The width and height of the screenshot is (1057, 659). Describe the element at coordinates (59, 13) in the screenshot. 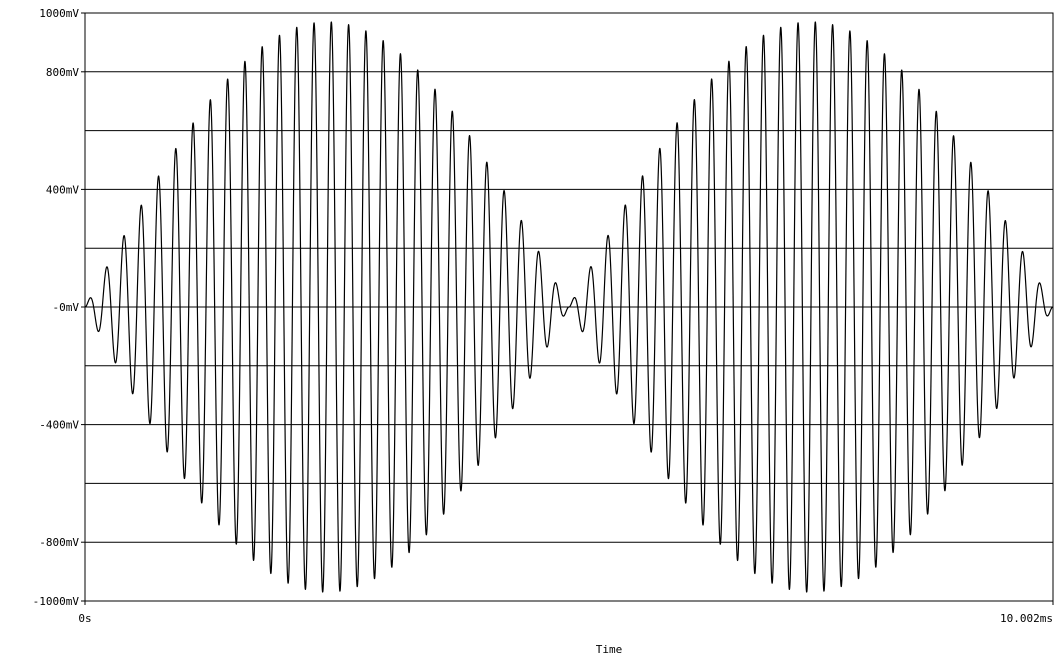

I see `y-tick-label: 1000mV` at that location.